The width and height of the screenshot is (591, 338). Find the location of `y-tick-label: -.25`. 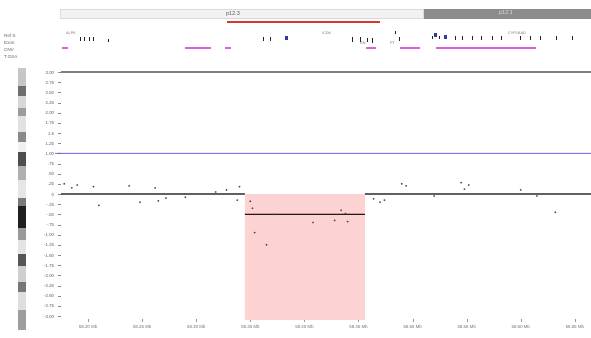

y-tick-label: -.25 is located at coordinates (50, 204).